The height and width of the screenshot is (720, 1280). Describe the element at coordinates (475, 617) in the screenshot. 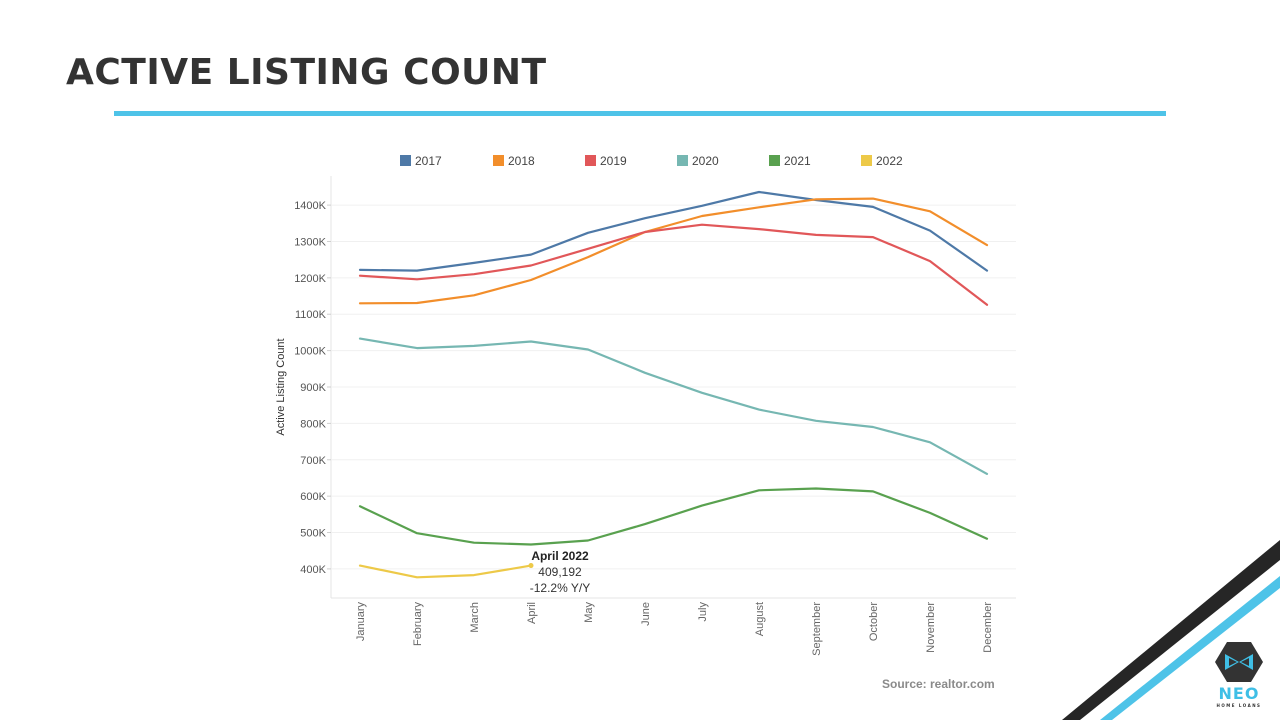

I see `x-tick-label: March` at that location.